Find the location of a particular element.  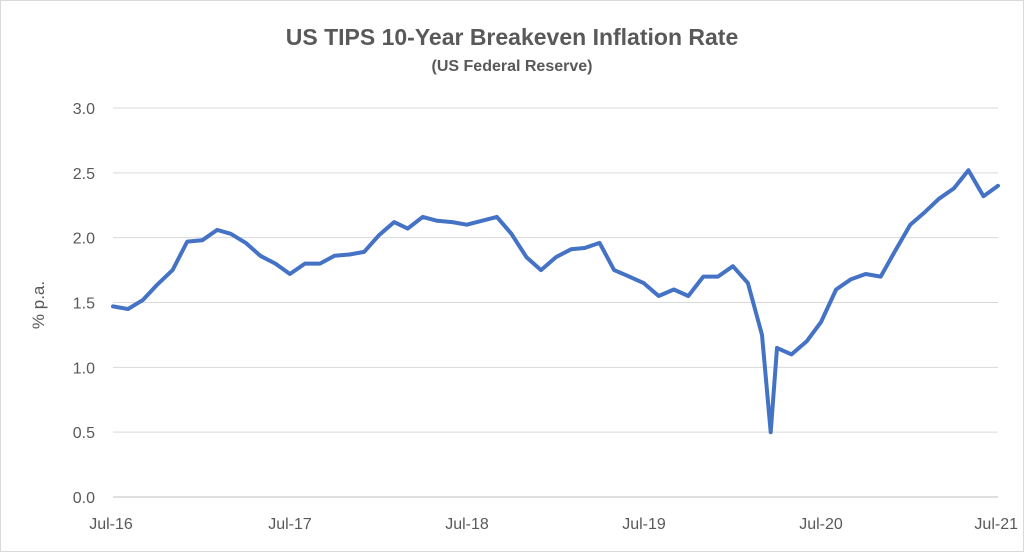

y-tick-label: 2.0 is located at coordinates (84, 239).